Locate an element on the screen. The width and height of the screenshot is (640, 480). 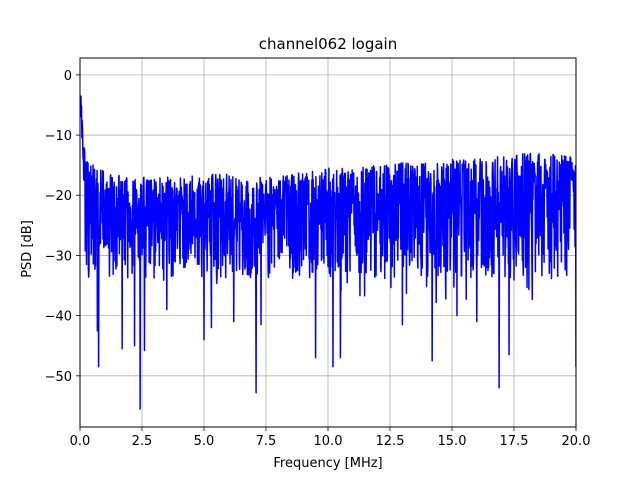
x-tick-label: 5.0 is located at coordinates (204, 441).